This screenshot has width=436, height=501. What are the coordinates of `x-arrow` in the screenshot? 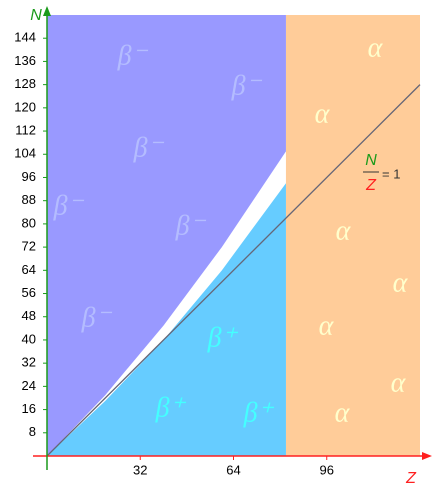 It's located at (427, 456).